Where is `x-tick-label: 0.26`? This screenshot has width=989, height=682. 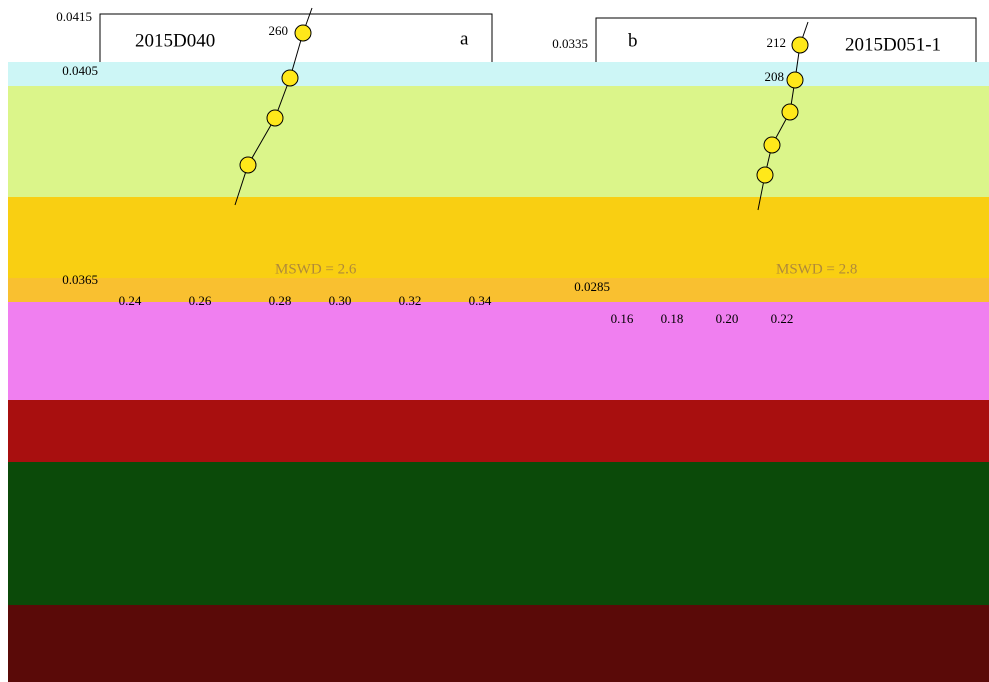
x-tick-label: 0.26 is located at coordinates (200, 300).